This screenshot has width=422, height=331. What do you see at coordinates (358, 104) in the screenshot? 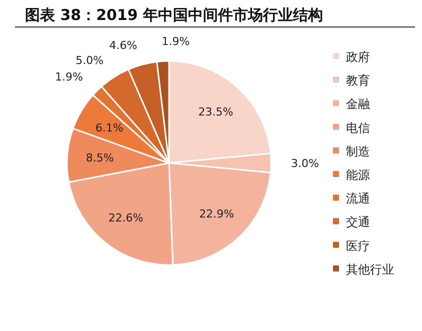
I see `legend-label: 金融` at bounding box center [358, 104].